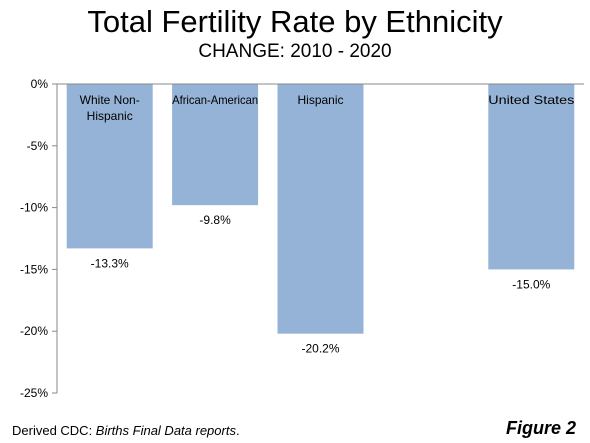 Image resolution: width=590 pixels, height=443 pixels. Describe the element at coordinates (40, 84) in the screenshot. I see `y-tick-label: 0%` at that location.